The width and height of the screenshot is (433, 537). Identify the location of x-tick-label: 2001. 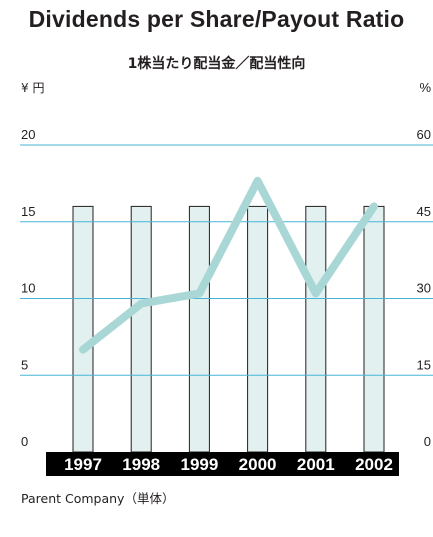
(316, 464).